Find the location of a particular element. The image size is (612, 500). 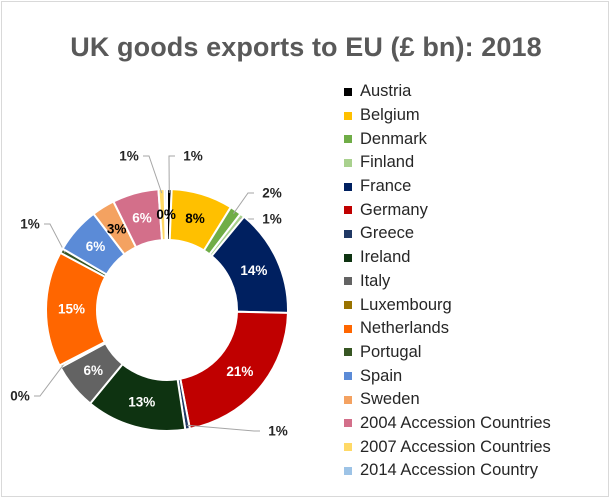

legend-label: Luxembourg is located at coordinates (406, 304).